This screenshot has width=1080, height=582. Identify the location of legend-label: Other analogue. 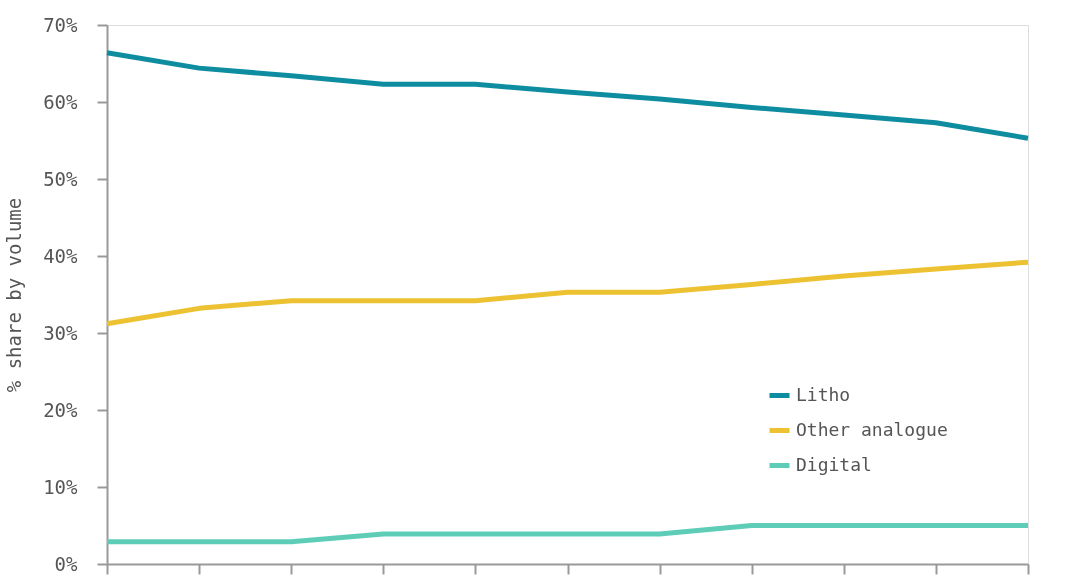
(872, 429).